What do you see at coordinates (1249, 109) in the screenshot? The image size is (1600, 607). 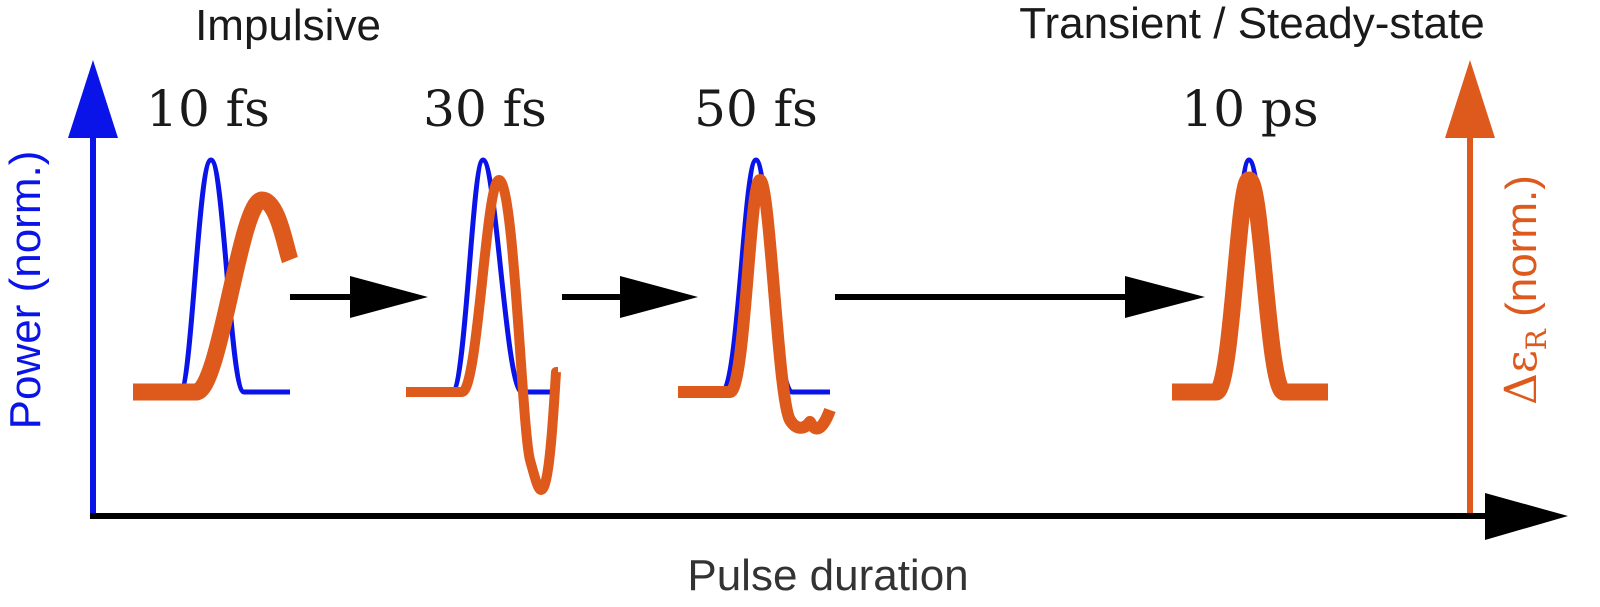 I see `duration-label-10ps: 10 ps` at bounding box center [1249, 109].